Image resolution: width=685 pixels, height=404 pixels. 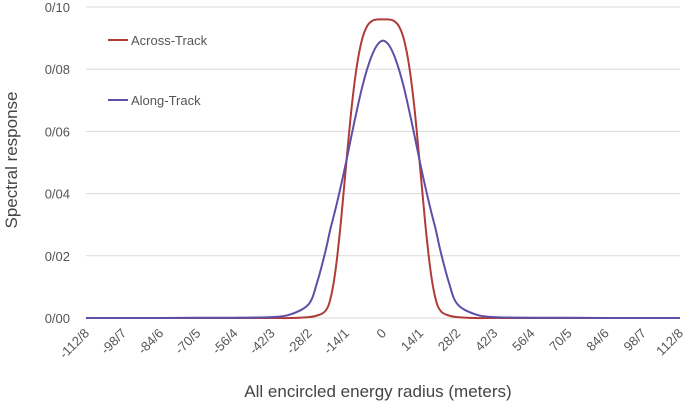 What do you see at coordinates (57, 69) in the screenshot?
I see `y-tick-label: 0/08` at bounding box center [57, 69].